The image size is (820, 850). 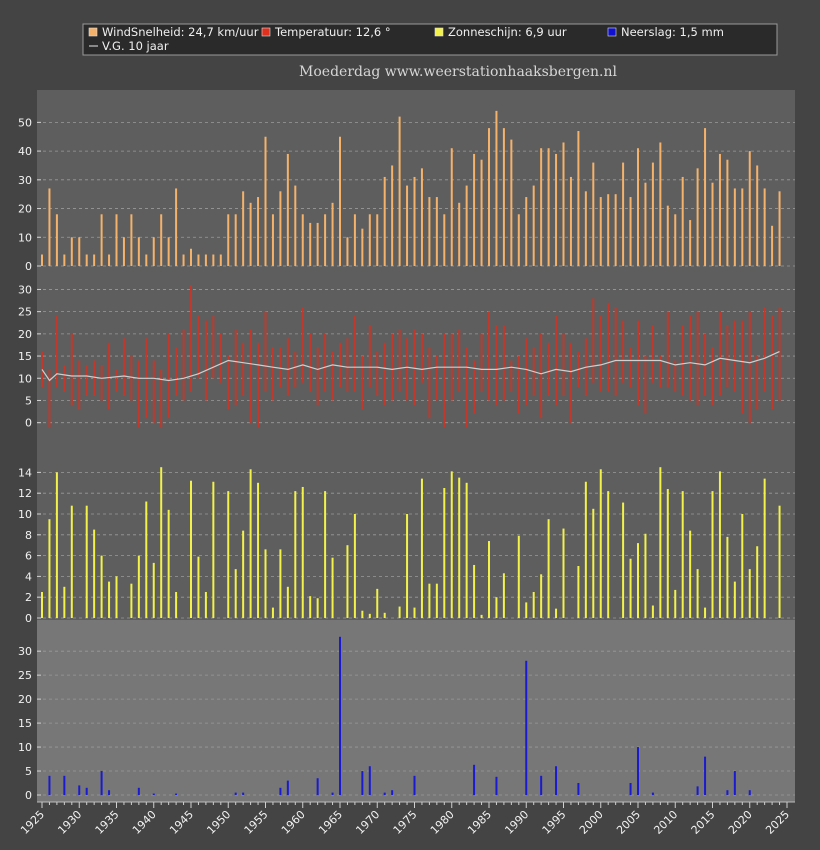 I want to click on y-tick-label: 14, so click(x=25, y=472).